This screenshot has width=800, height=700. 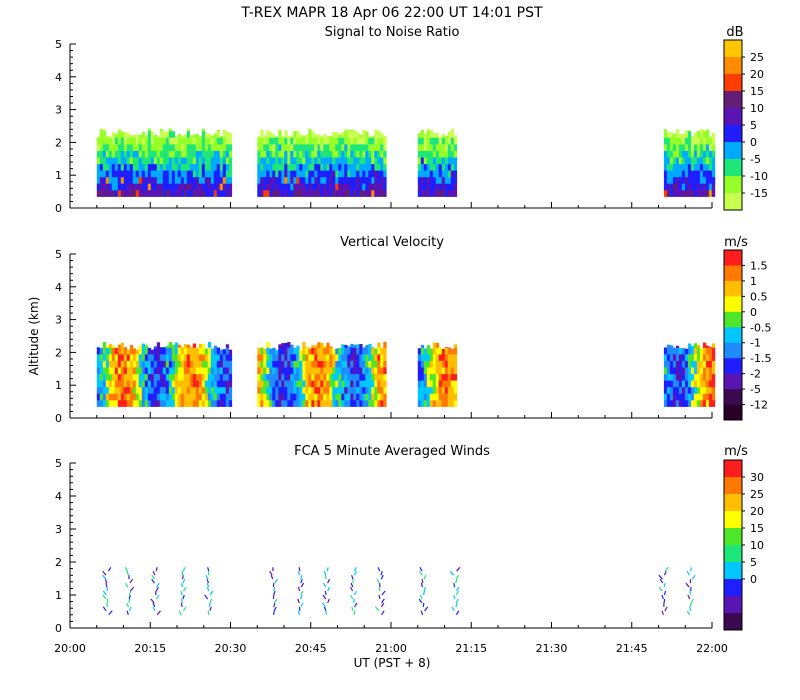 I want to click on colorbar-swatch, so click(x=733, y=397).